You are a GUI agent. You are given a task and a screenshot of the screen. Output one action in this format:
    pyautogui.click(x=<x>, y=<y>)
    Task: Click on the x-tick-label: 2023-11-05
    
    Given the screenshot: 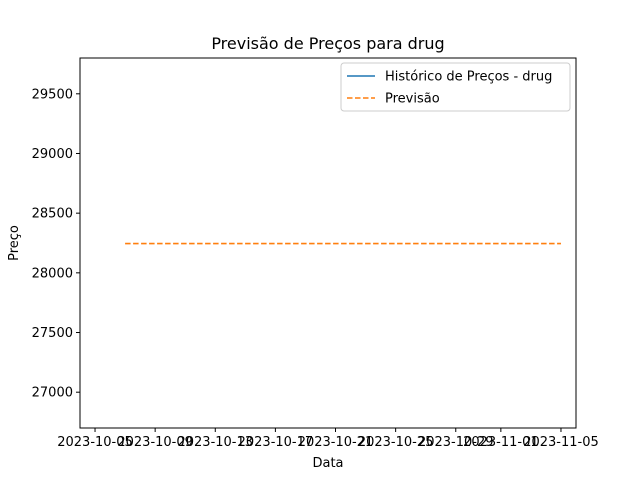 What is the action you would take?
    pyautogui.click(x=561, y=442)
    